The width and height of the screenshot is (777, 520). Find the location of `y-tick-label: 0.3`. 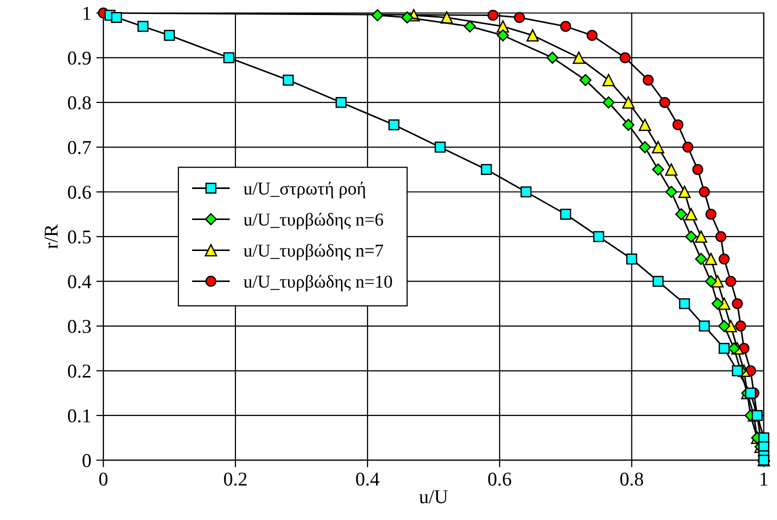

y-tick-label: 0.3 is located at coordinates (79, 327).